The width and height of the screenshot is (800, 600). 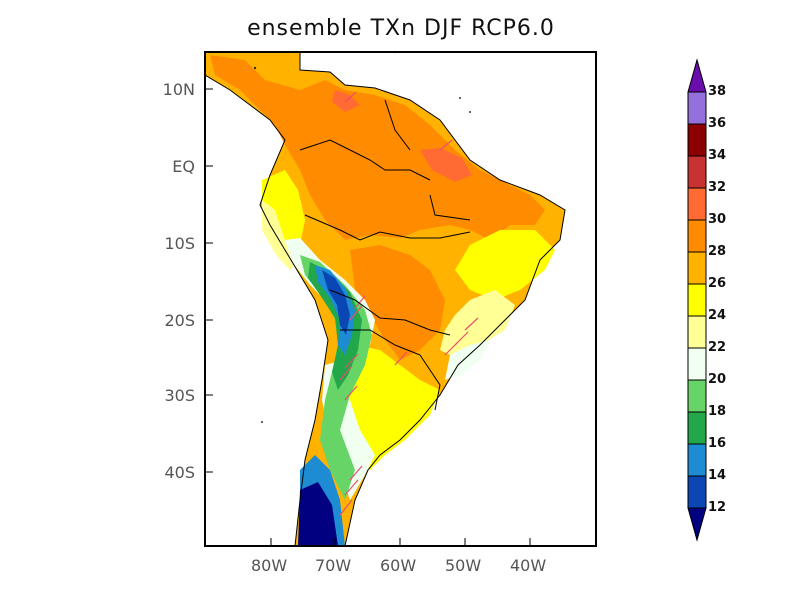 I want to click on yellow-zone-coast-west, so click(x=283, y=215).